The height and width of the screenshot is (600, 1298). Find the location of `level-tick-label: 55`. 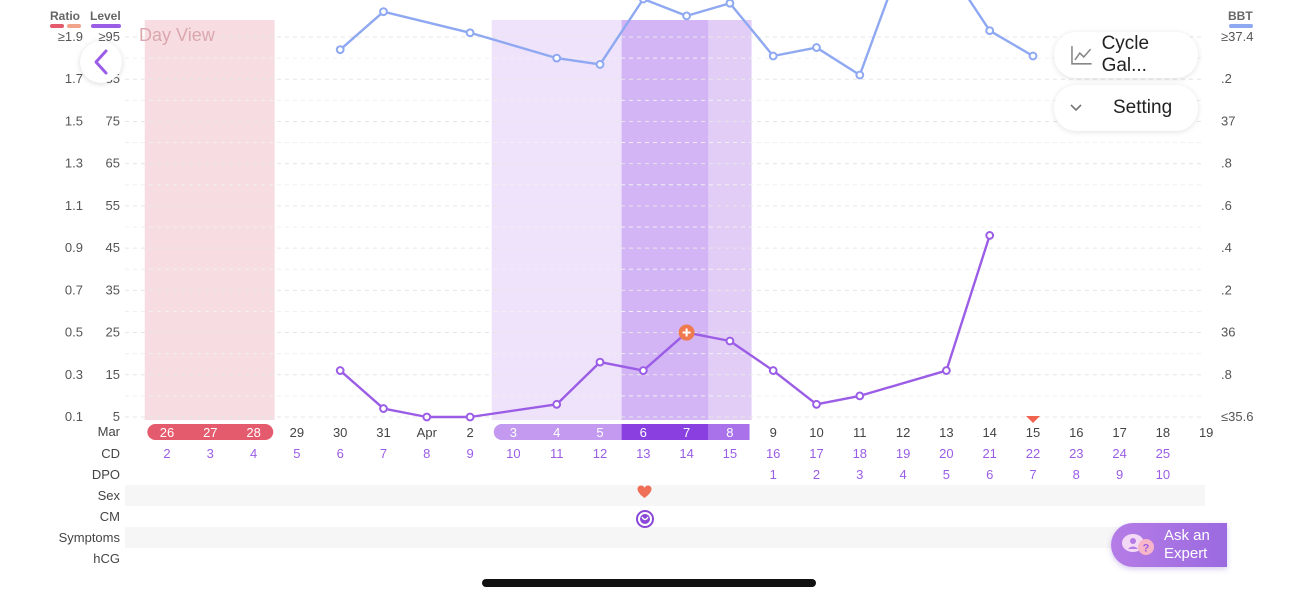

level-tick-label: 55 is located at coordinates (113, 205).